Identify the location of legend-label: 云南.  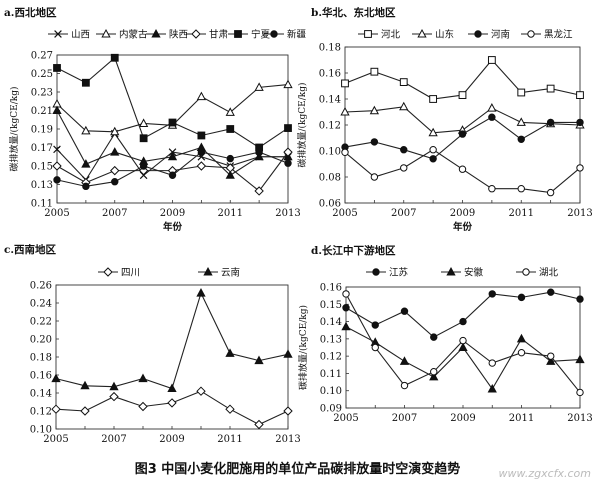
(230, 273).